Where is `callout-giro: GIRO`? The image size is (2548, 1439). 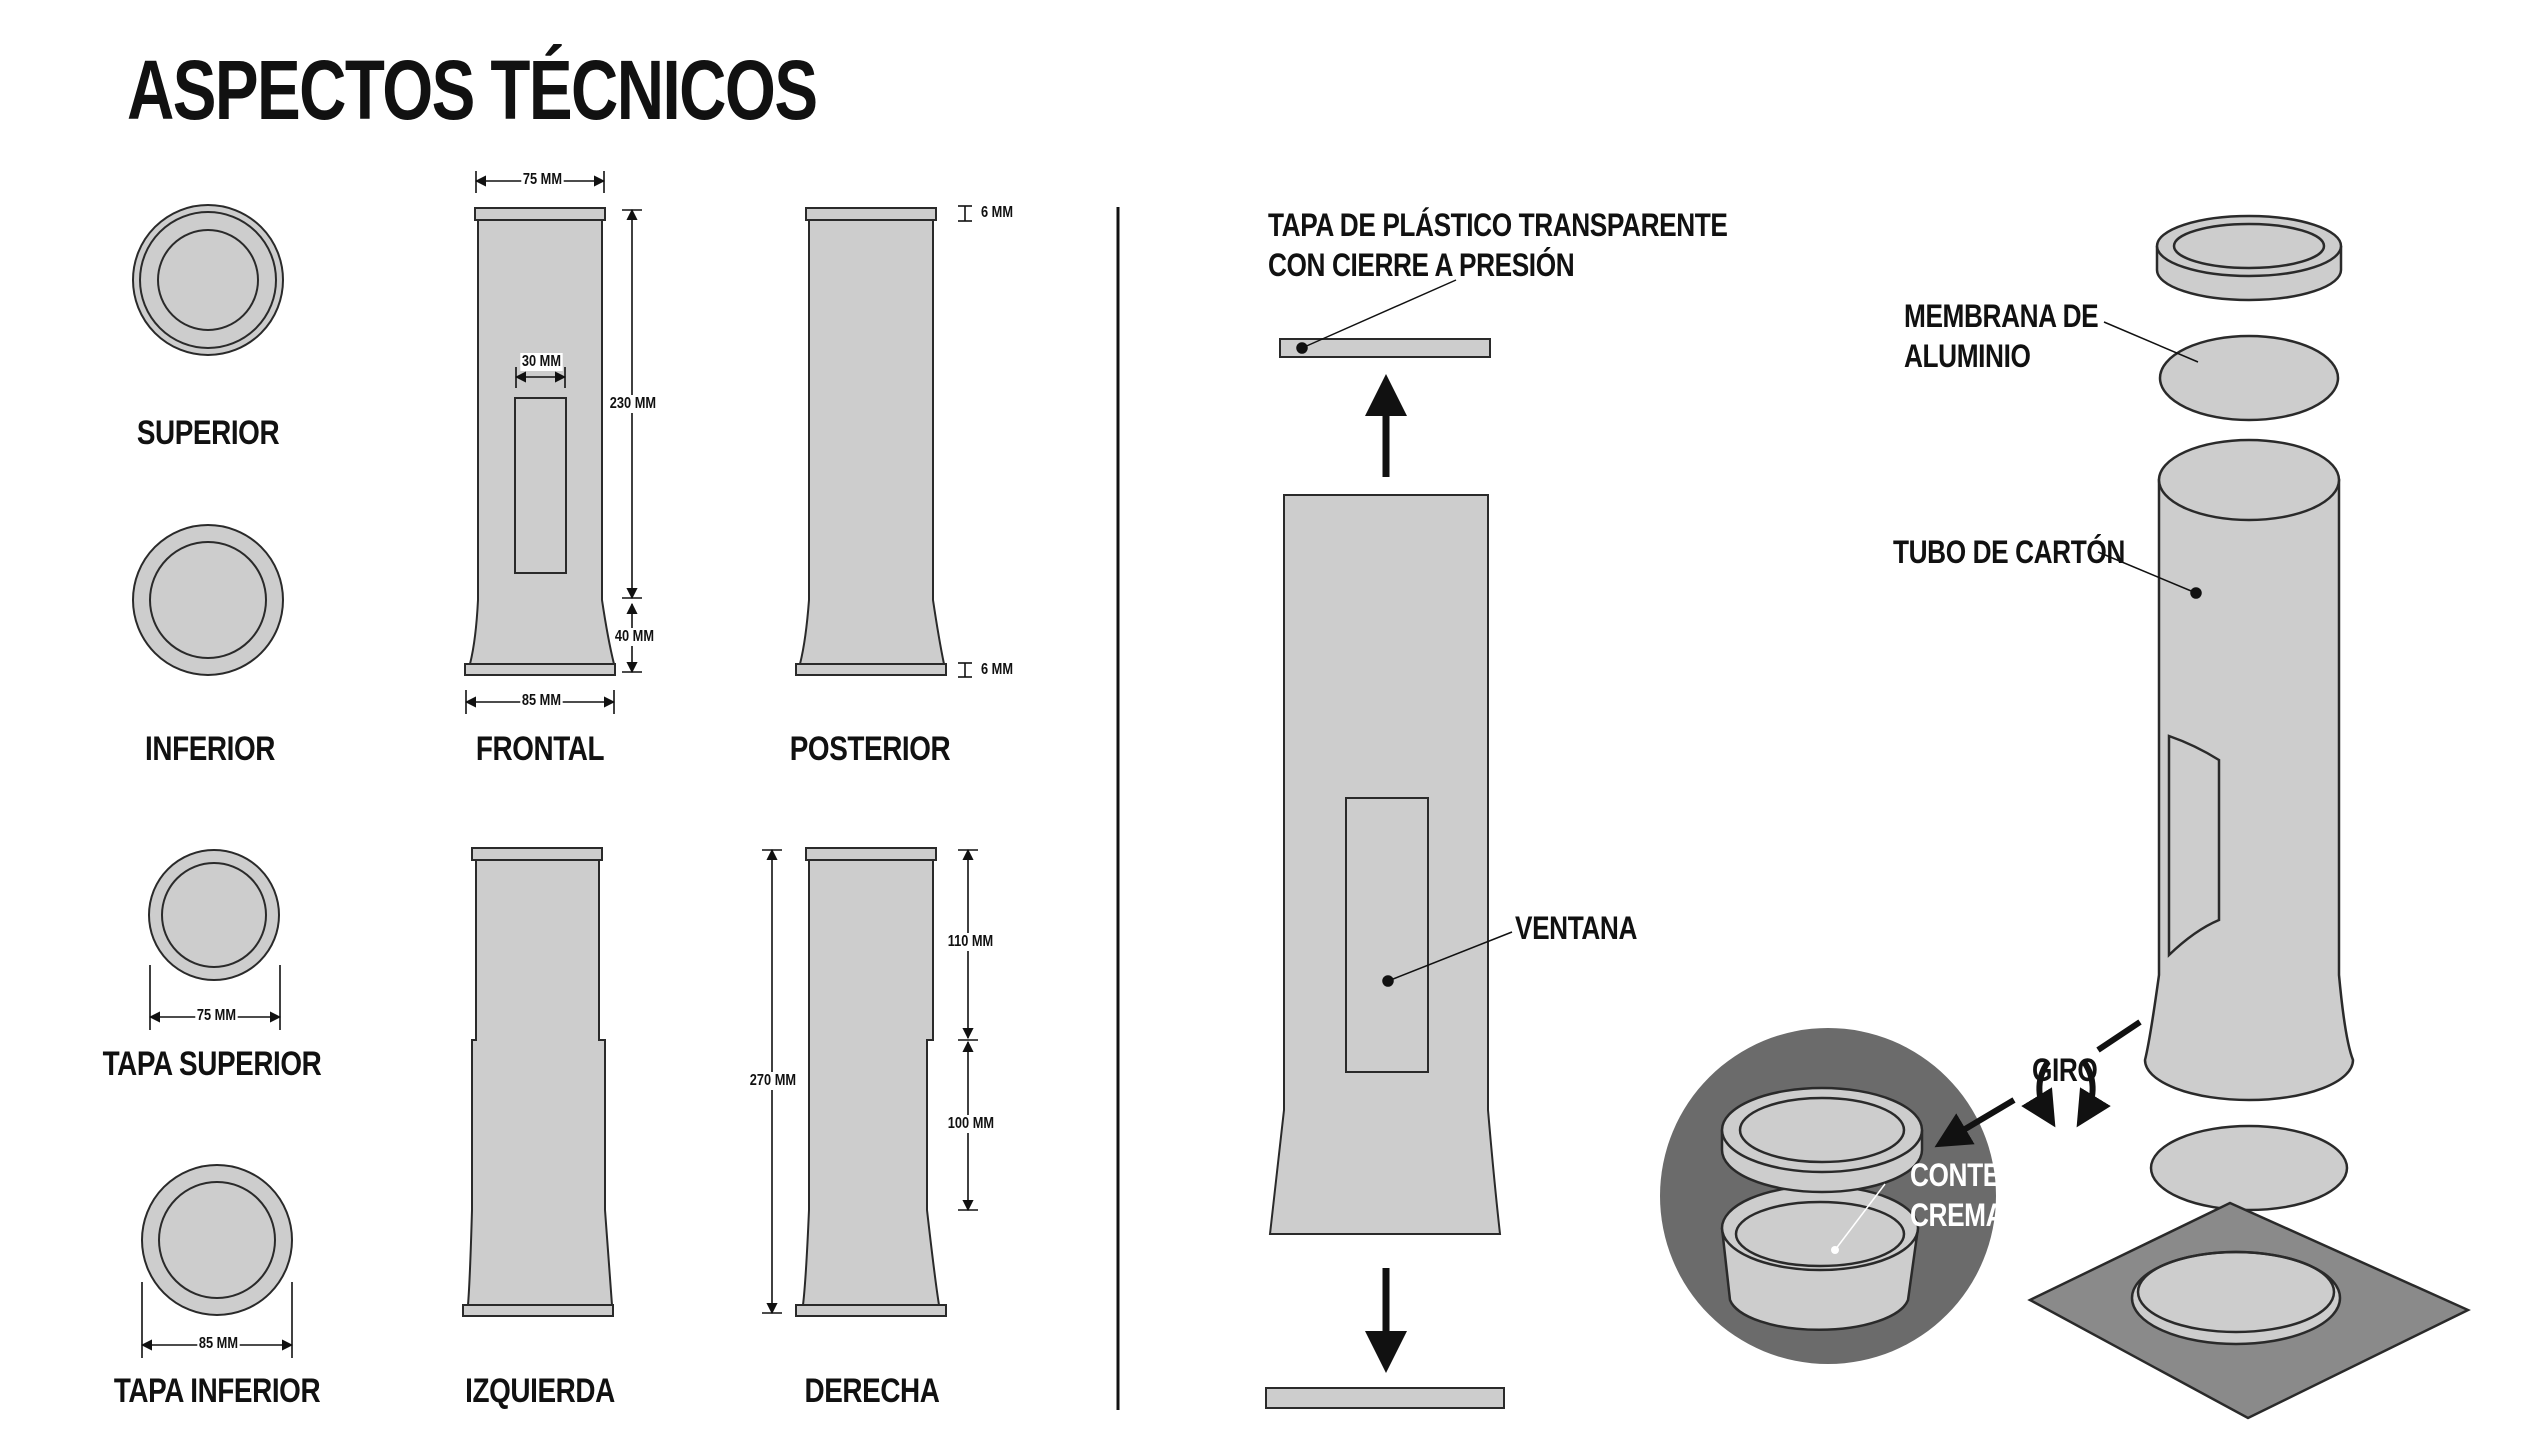
callout-giro: GIRO is located at coordinates (2065, 1070).